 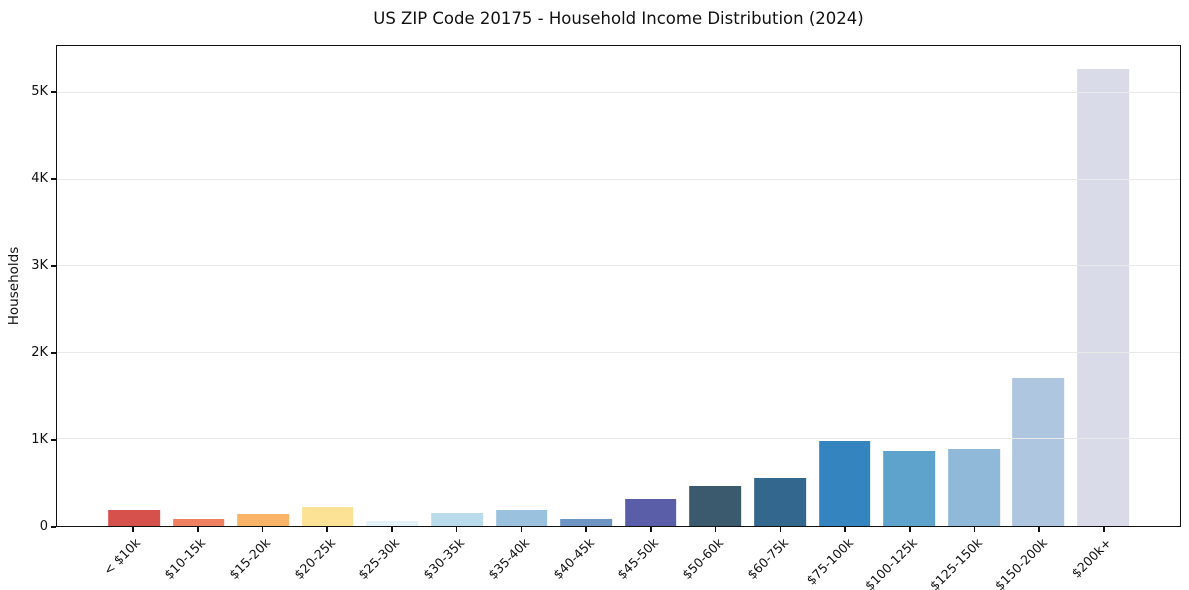 I want to click on x-tick-label: $40-45k, so click(x=573, y=559).